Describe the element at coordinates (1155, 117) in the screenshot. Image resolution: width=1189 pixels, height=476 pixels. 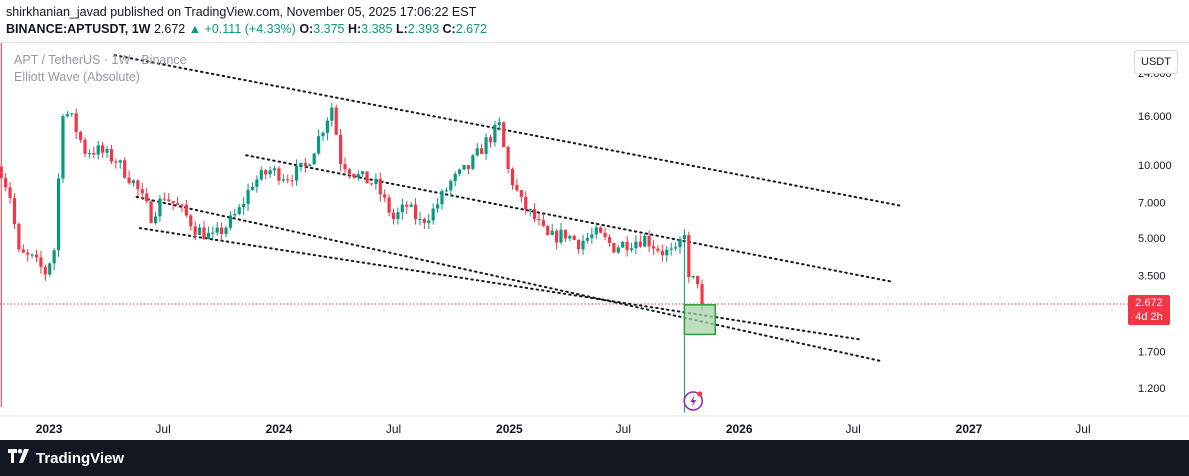
I see `price-tick-label: 16.000` at that location.